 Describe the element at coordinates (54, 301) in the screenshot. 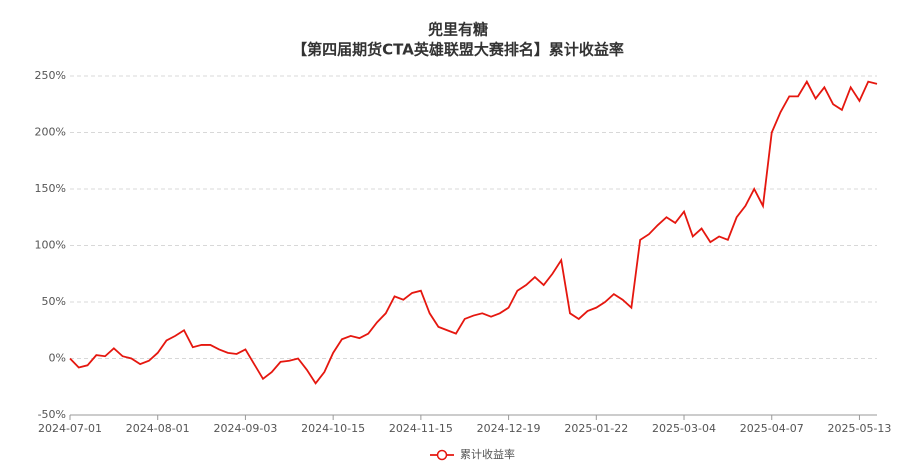

I see `y-tick-label: 50%` at that location.